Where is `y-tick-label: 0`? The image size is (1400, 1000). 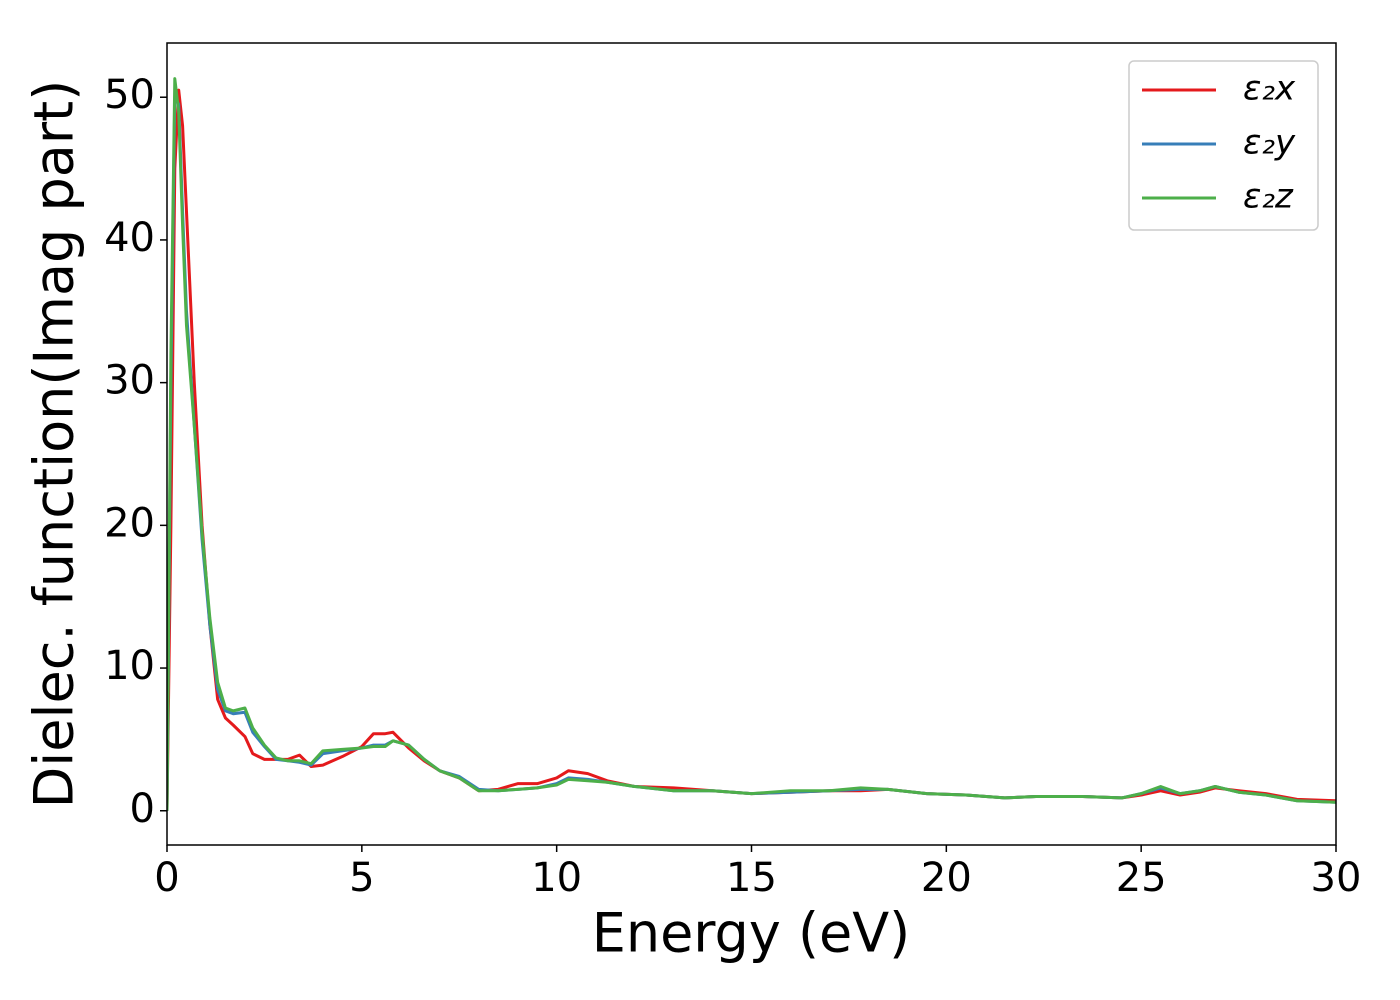 y-tick-label: 0 is located at coordinates (142, 809).